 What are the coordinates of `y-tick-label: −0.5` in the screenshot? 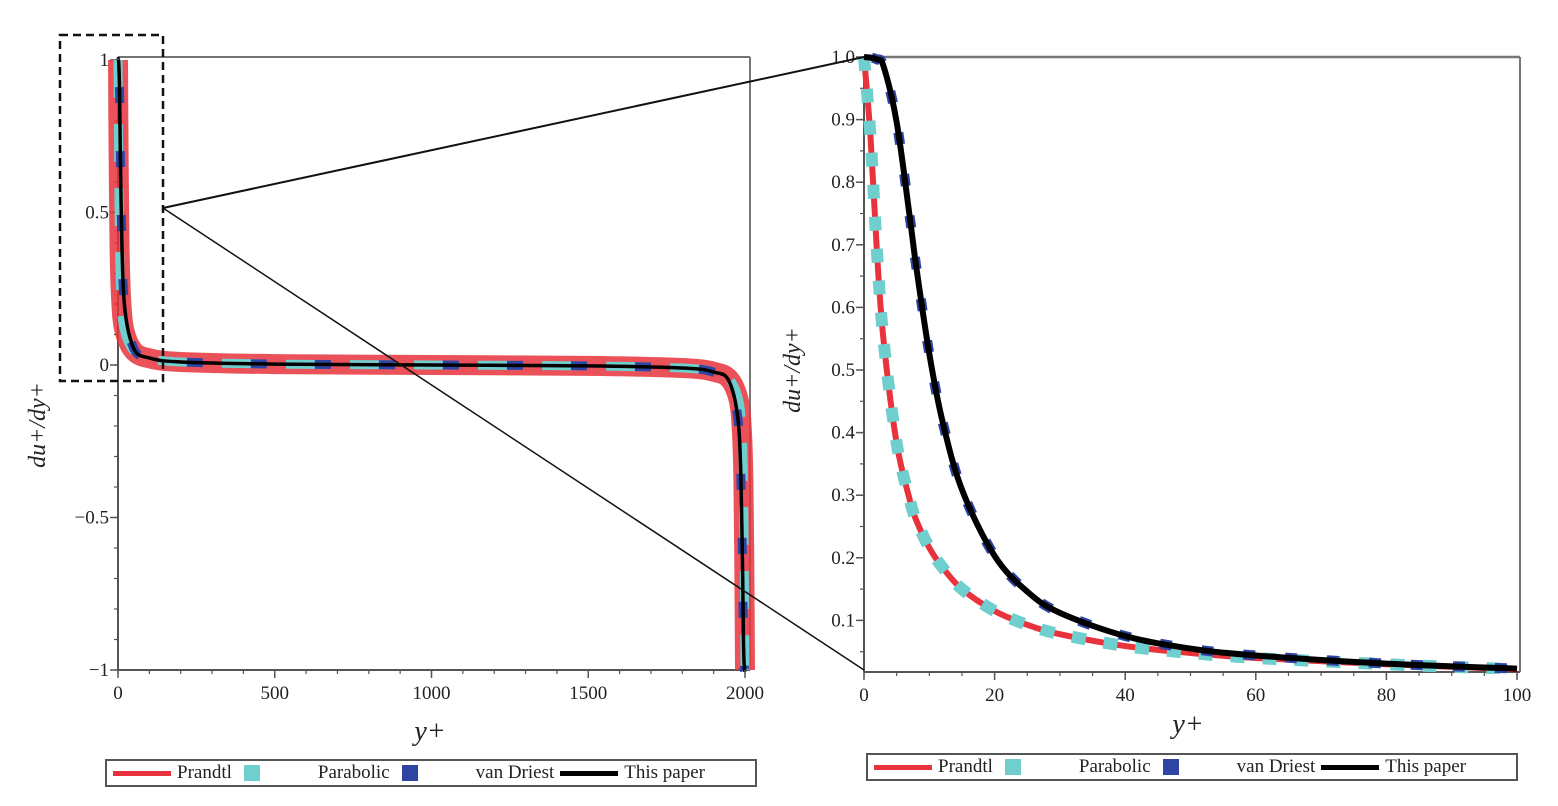 It's located at (92, 518).